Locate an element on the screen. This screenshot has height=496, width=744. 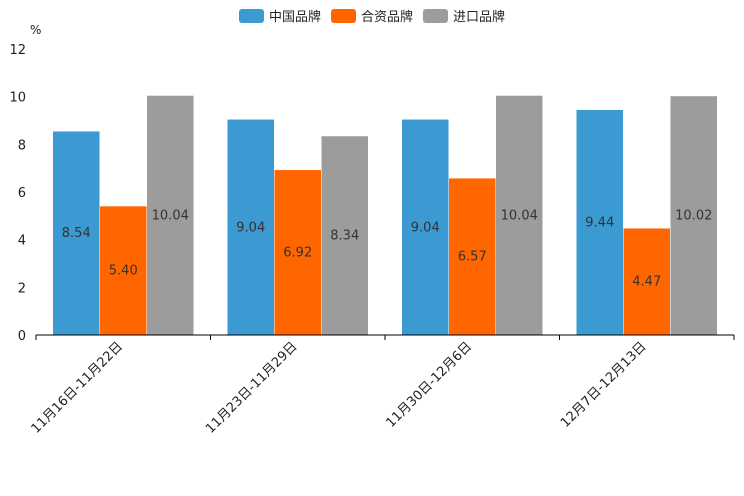
data-label: 6.92 is located at coordinates (297, 253).